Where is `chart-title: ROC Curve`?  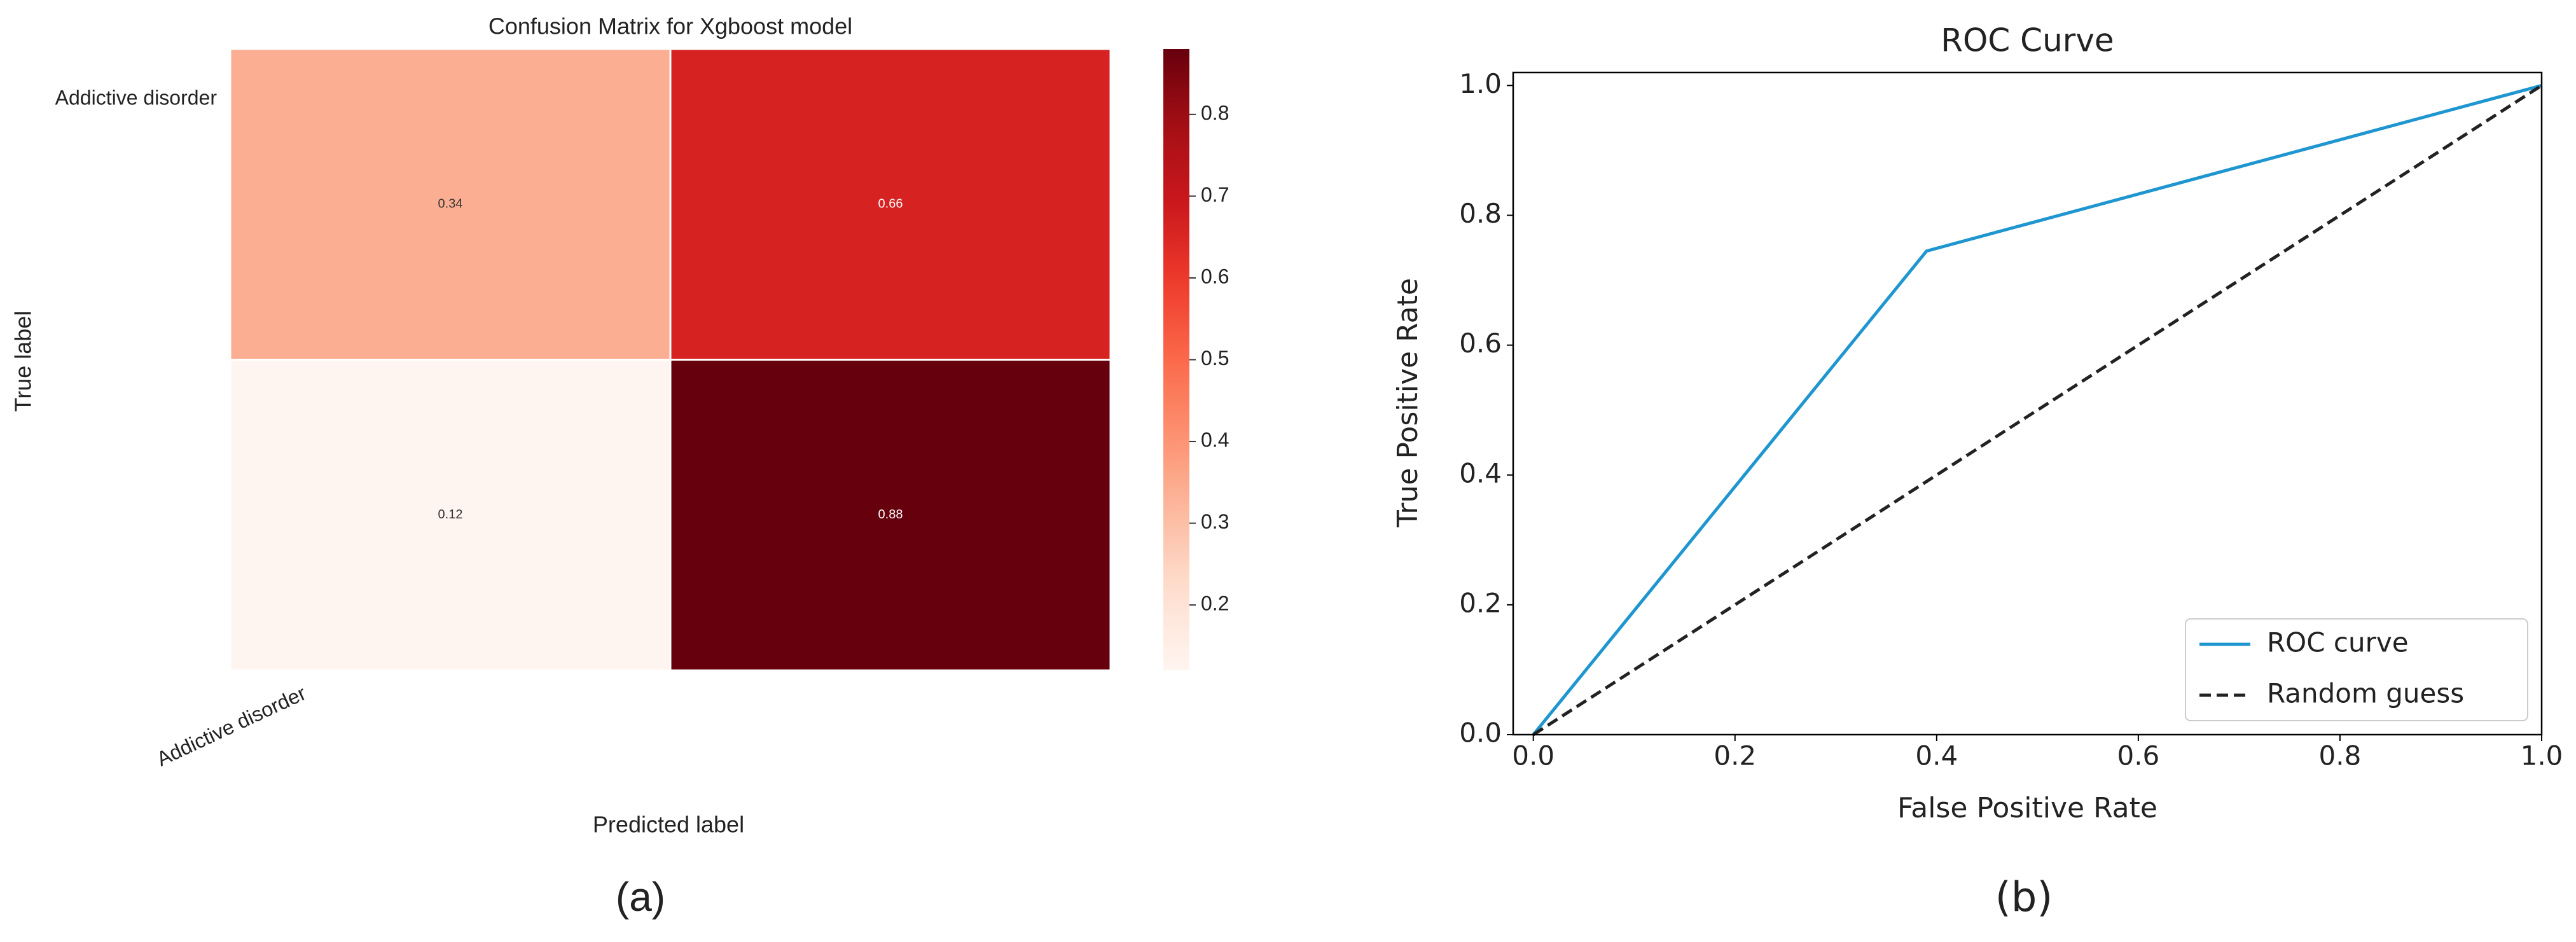 chart-title: ROC Curve is located at coordinates (2027, 40).